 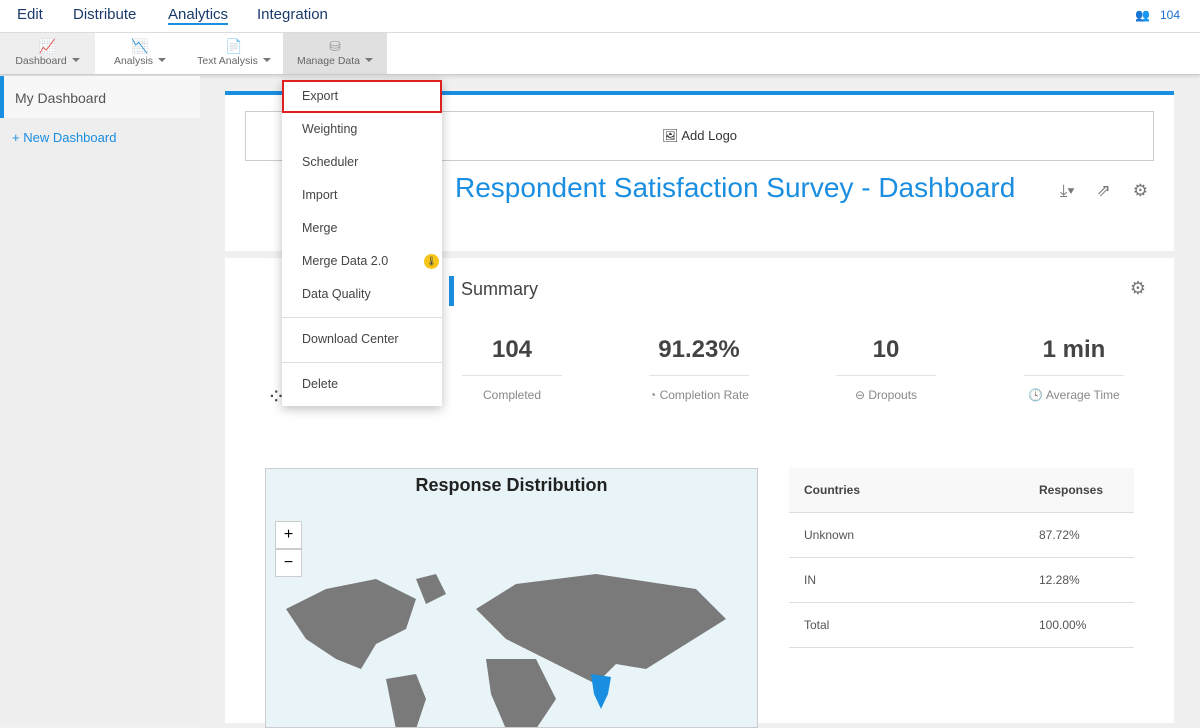 I want to click on beta-badge-icon: 🌡, so click(x=431, y=261).